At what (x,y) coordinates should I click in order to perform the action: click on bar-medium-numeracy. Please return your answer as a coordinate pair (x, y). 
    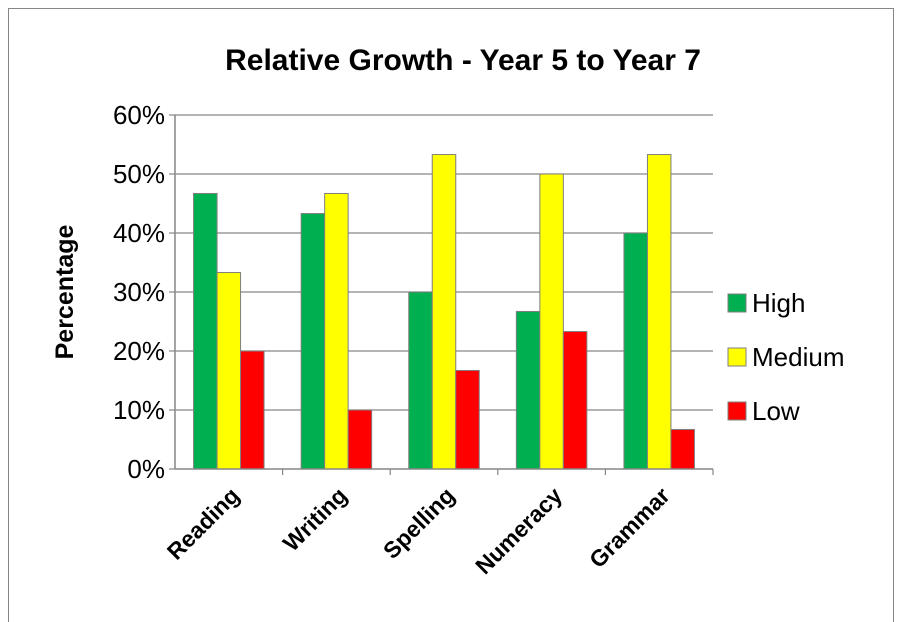
    Looking at the image, I should click on (551, 321).